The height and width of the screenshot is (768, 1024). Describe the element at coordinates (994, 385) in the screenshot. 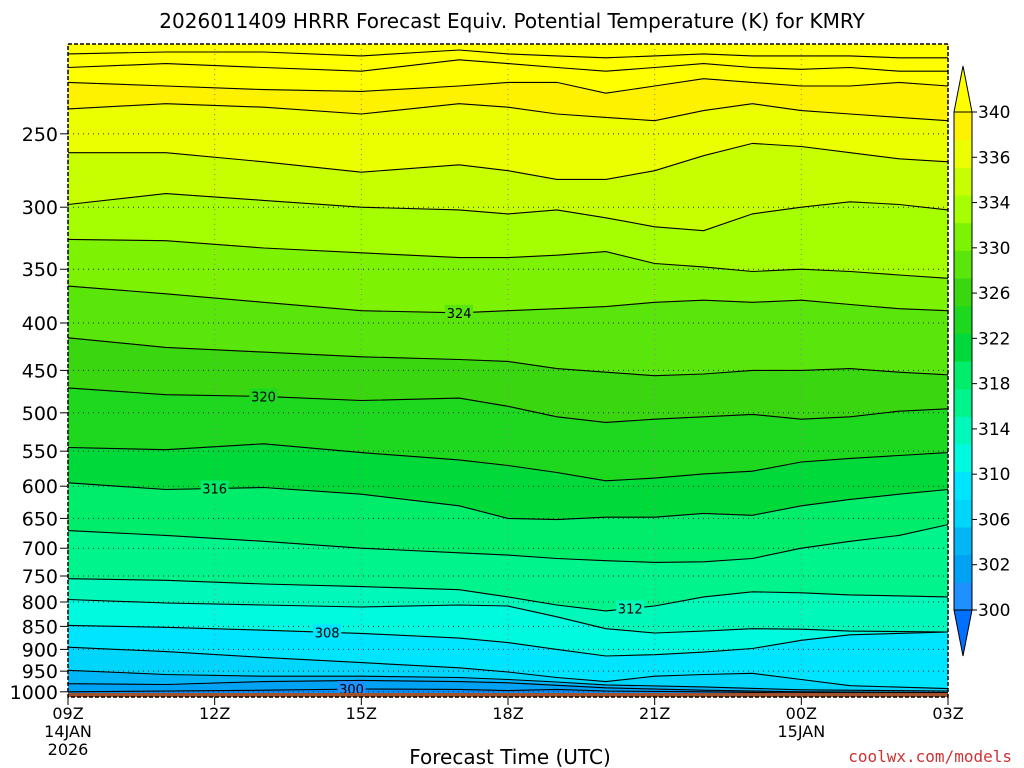

I see `colorbar-label: 318` at that location.